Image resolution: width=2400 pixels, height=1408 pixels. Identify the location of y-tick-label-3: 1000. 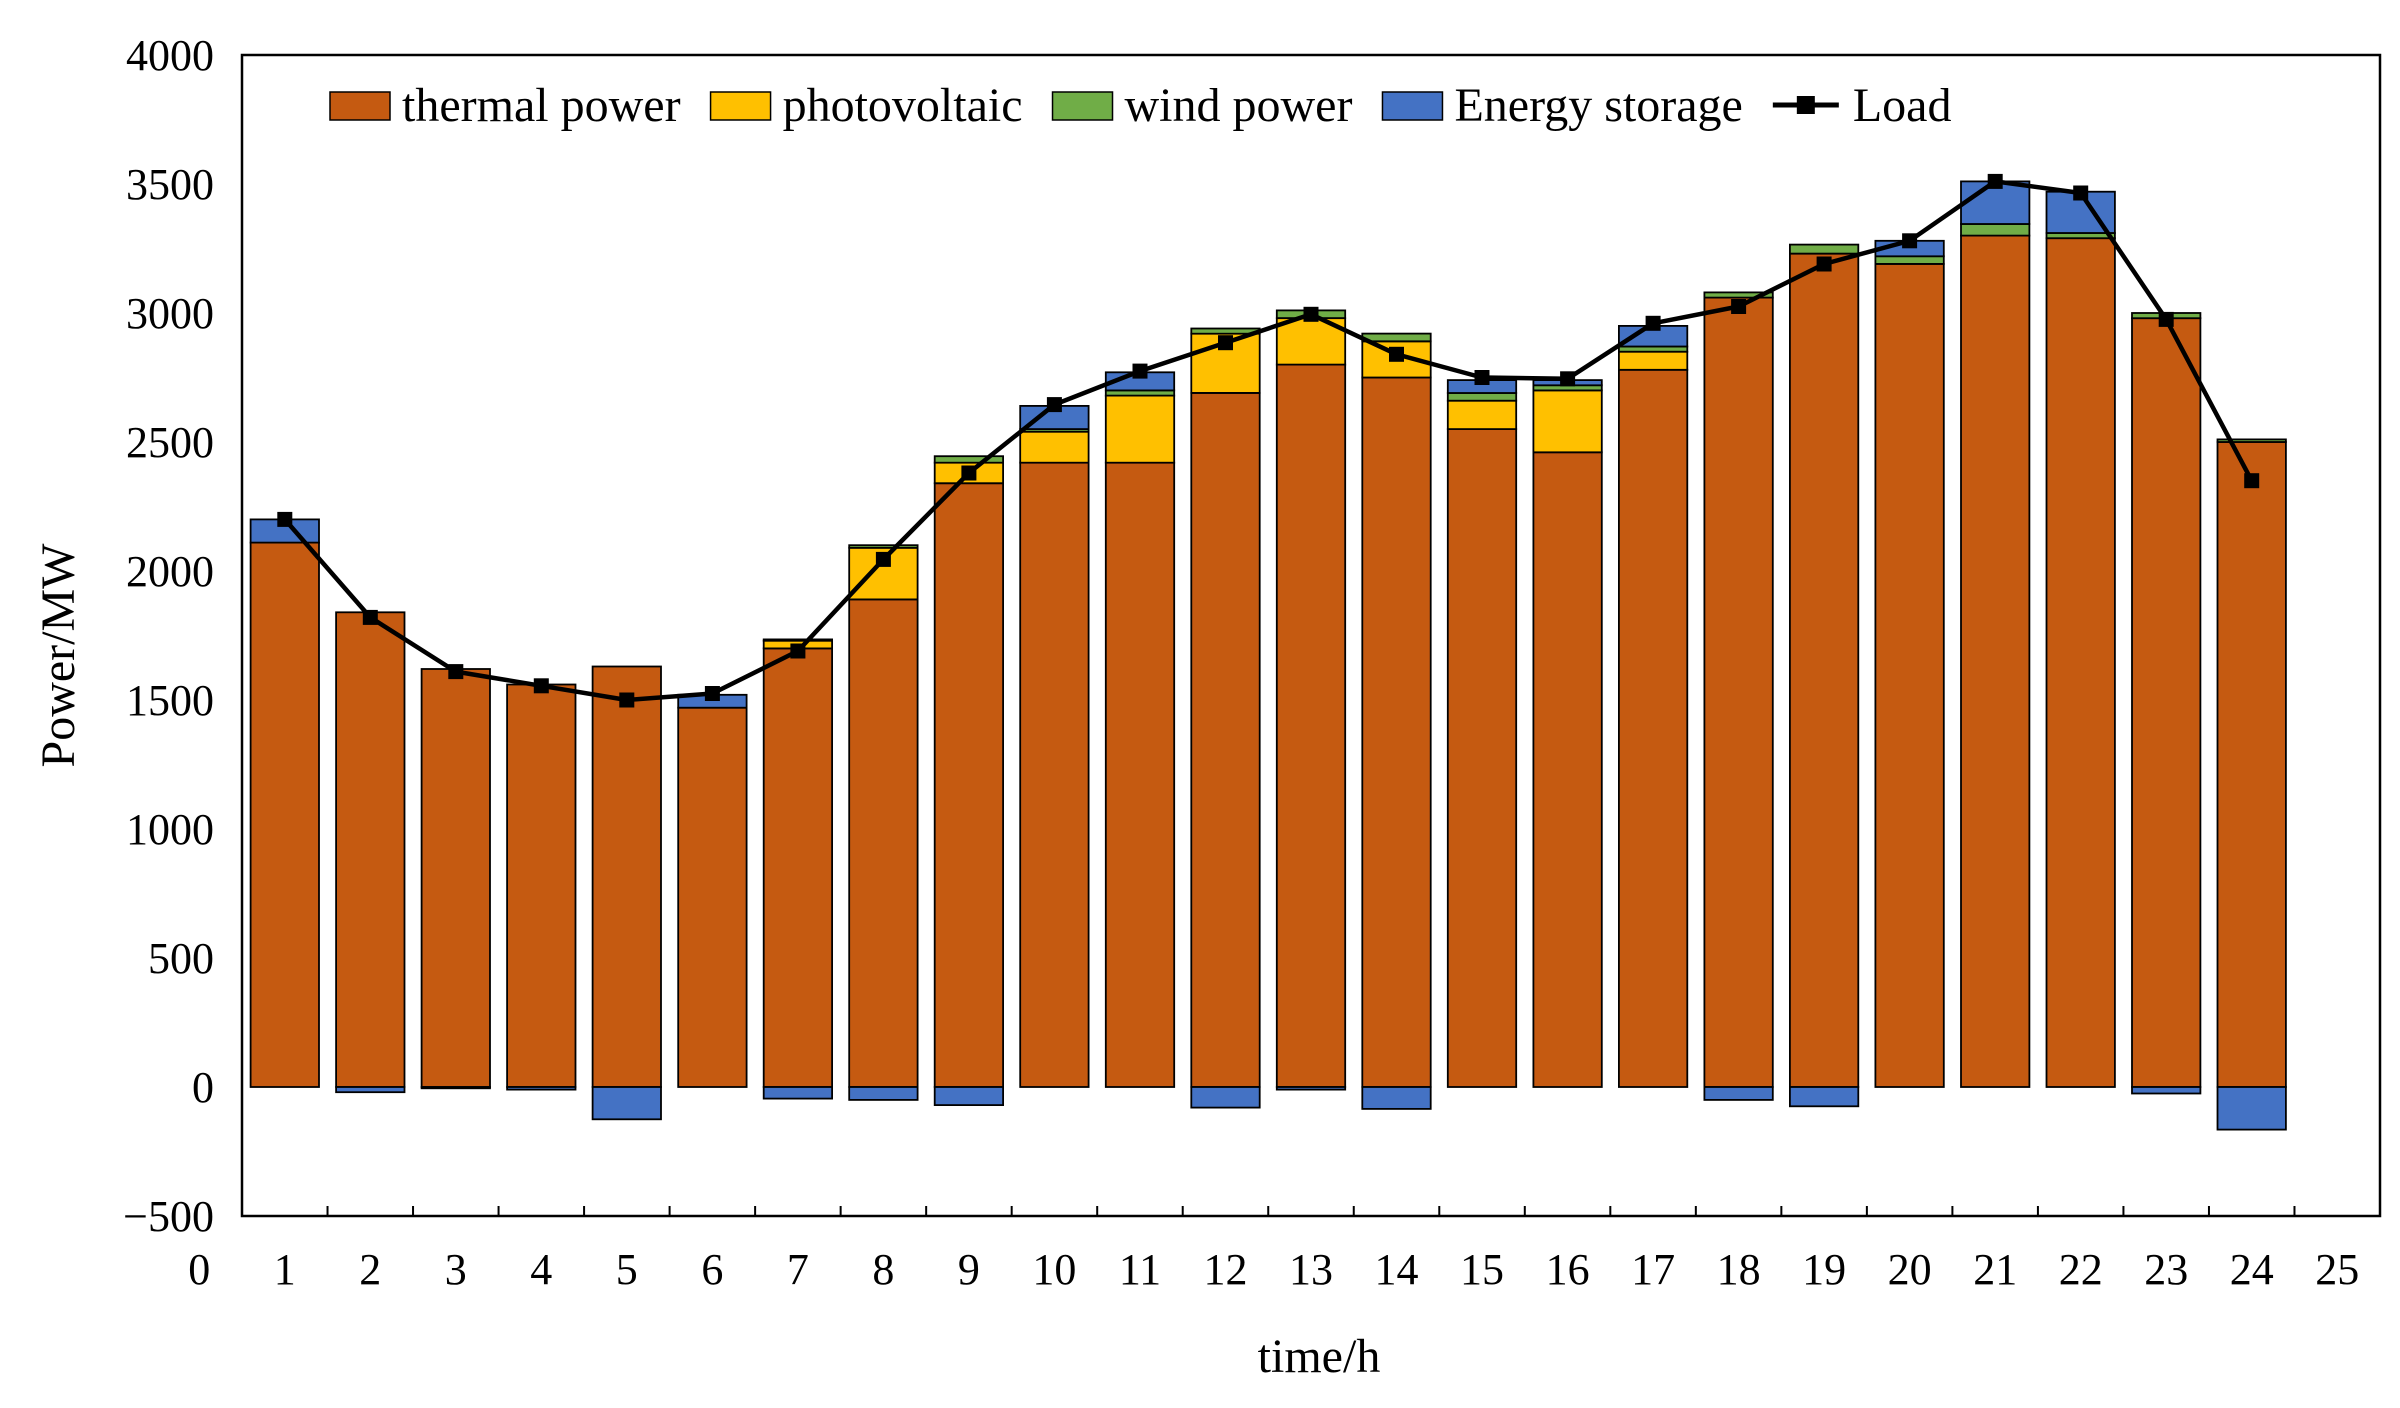
(170, 829).